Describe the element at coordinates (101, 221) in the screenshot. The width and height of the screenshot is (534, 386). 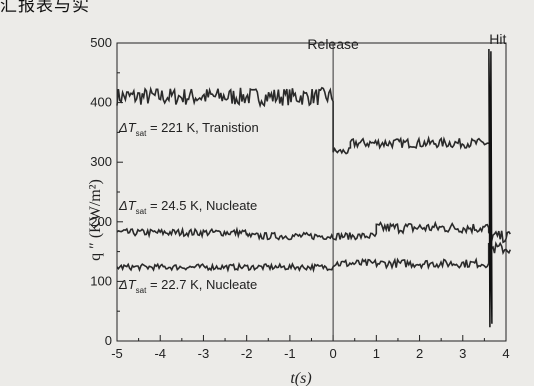
I see `y-tick-label: 200` at that location.